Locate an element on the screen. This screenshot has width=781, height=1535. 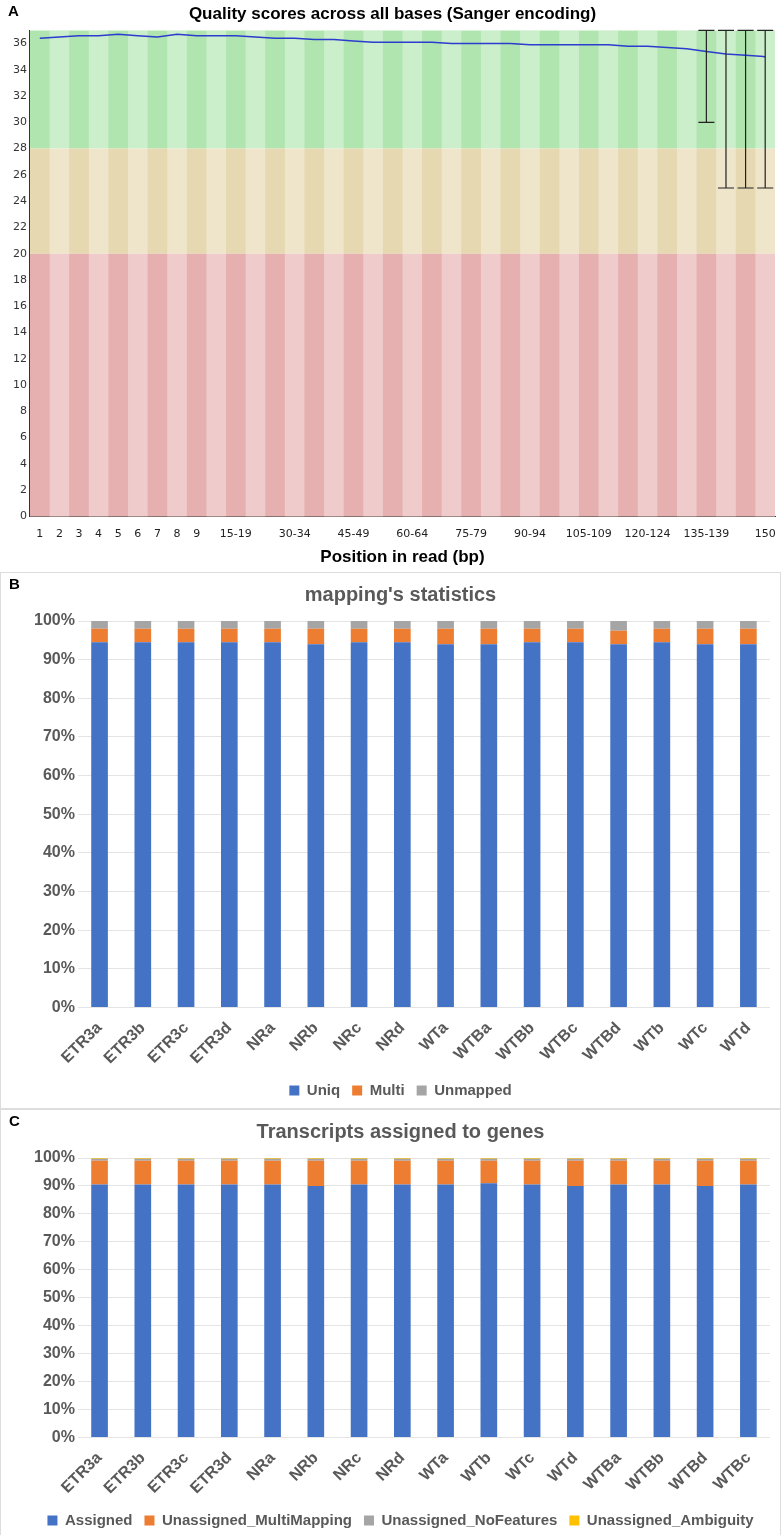
y-tick-label: 16 is located at coordinates (20, 306).